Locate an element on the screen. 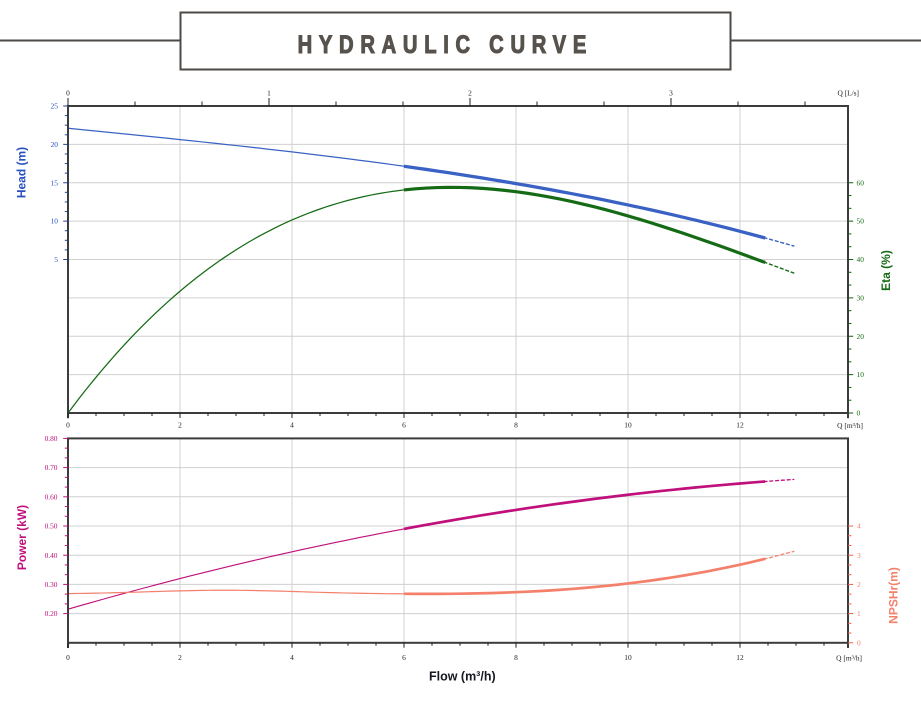  svg-text: Flow (m³/h) is located at coordinates (462, 676).